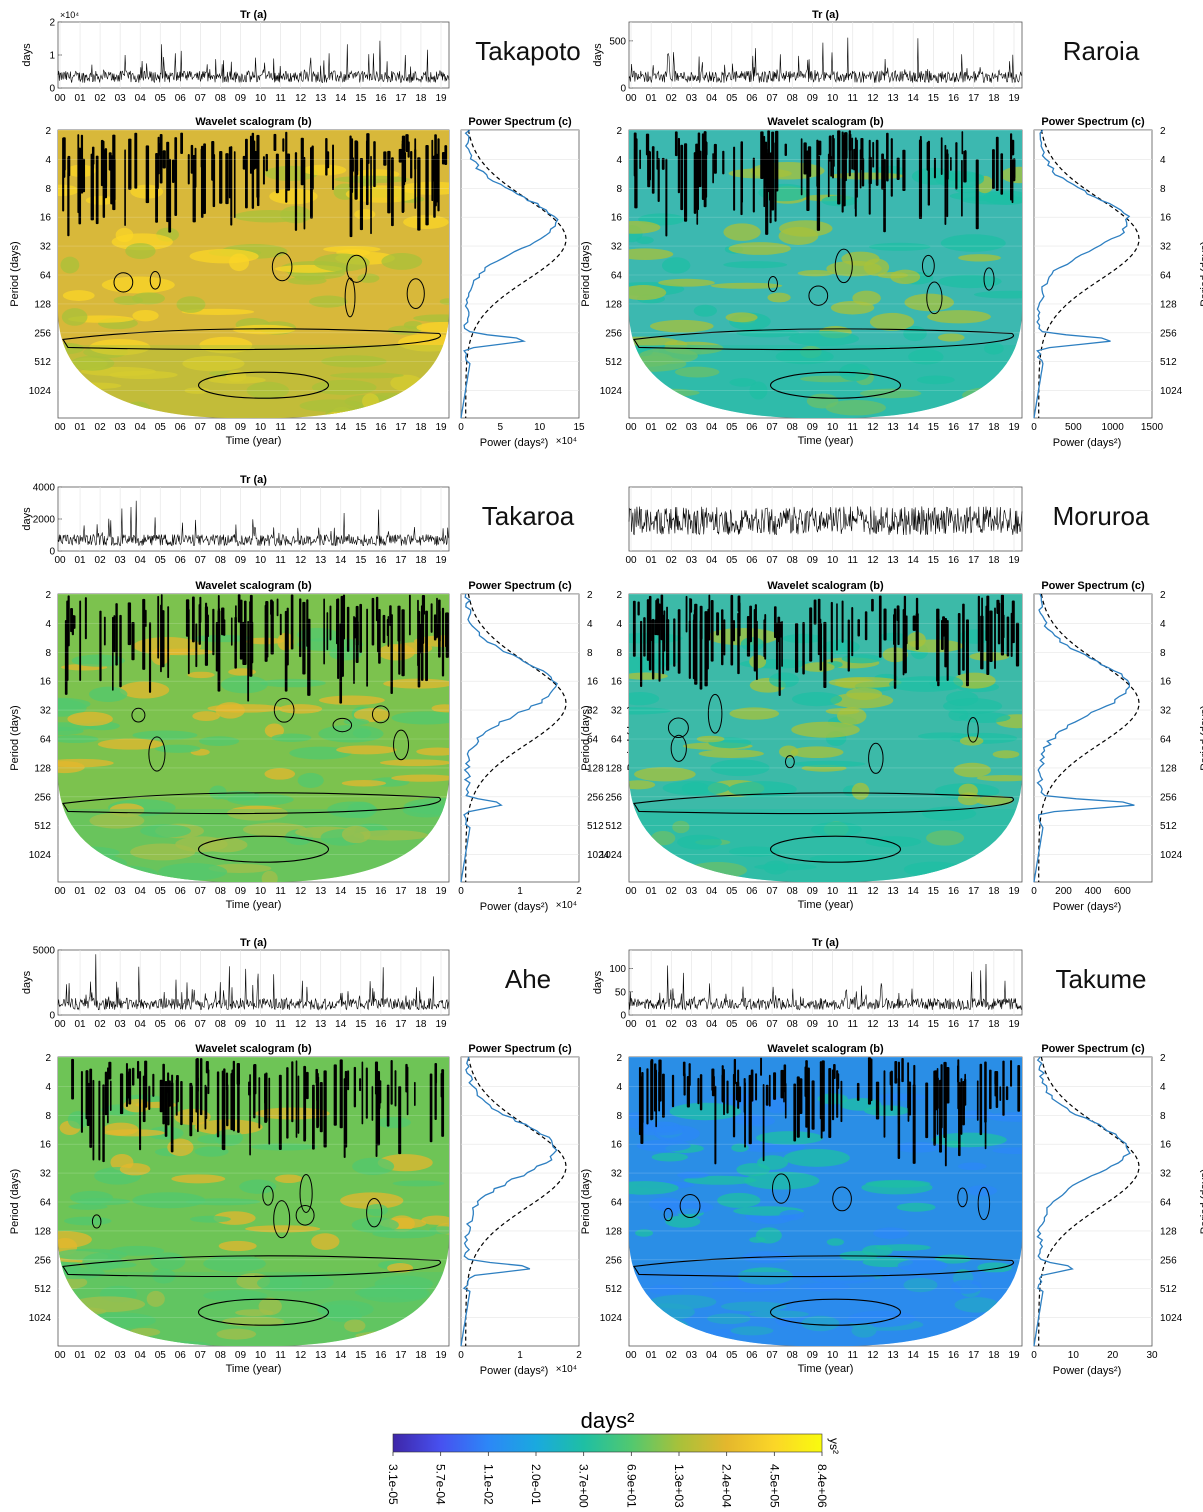 The height and width of the screenshot is (1512, 1203). I want to click on annual-contour, so click(252, 803).